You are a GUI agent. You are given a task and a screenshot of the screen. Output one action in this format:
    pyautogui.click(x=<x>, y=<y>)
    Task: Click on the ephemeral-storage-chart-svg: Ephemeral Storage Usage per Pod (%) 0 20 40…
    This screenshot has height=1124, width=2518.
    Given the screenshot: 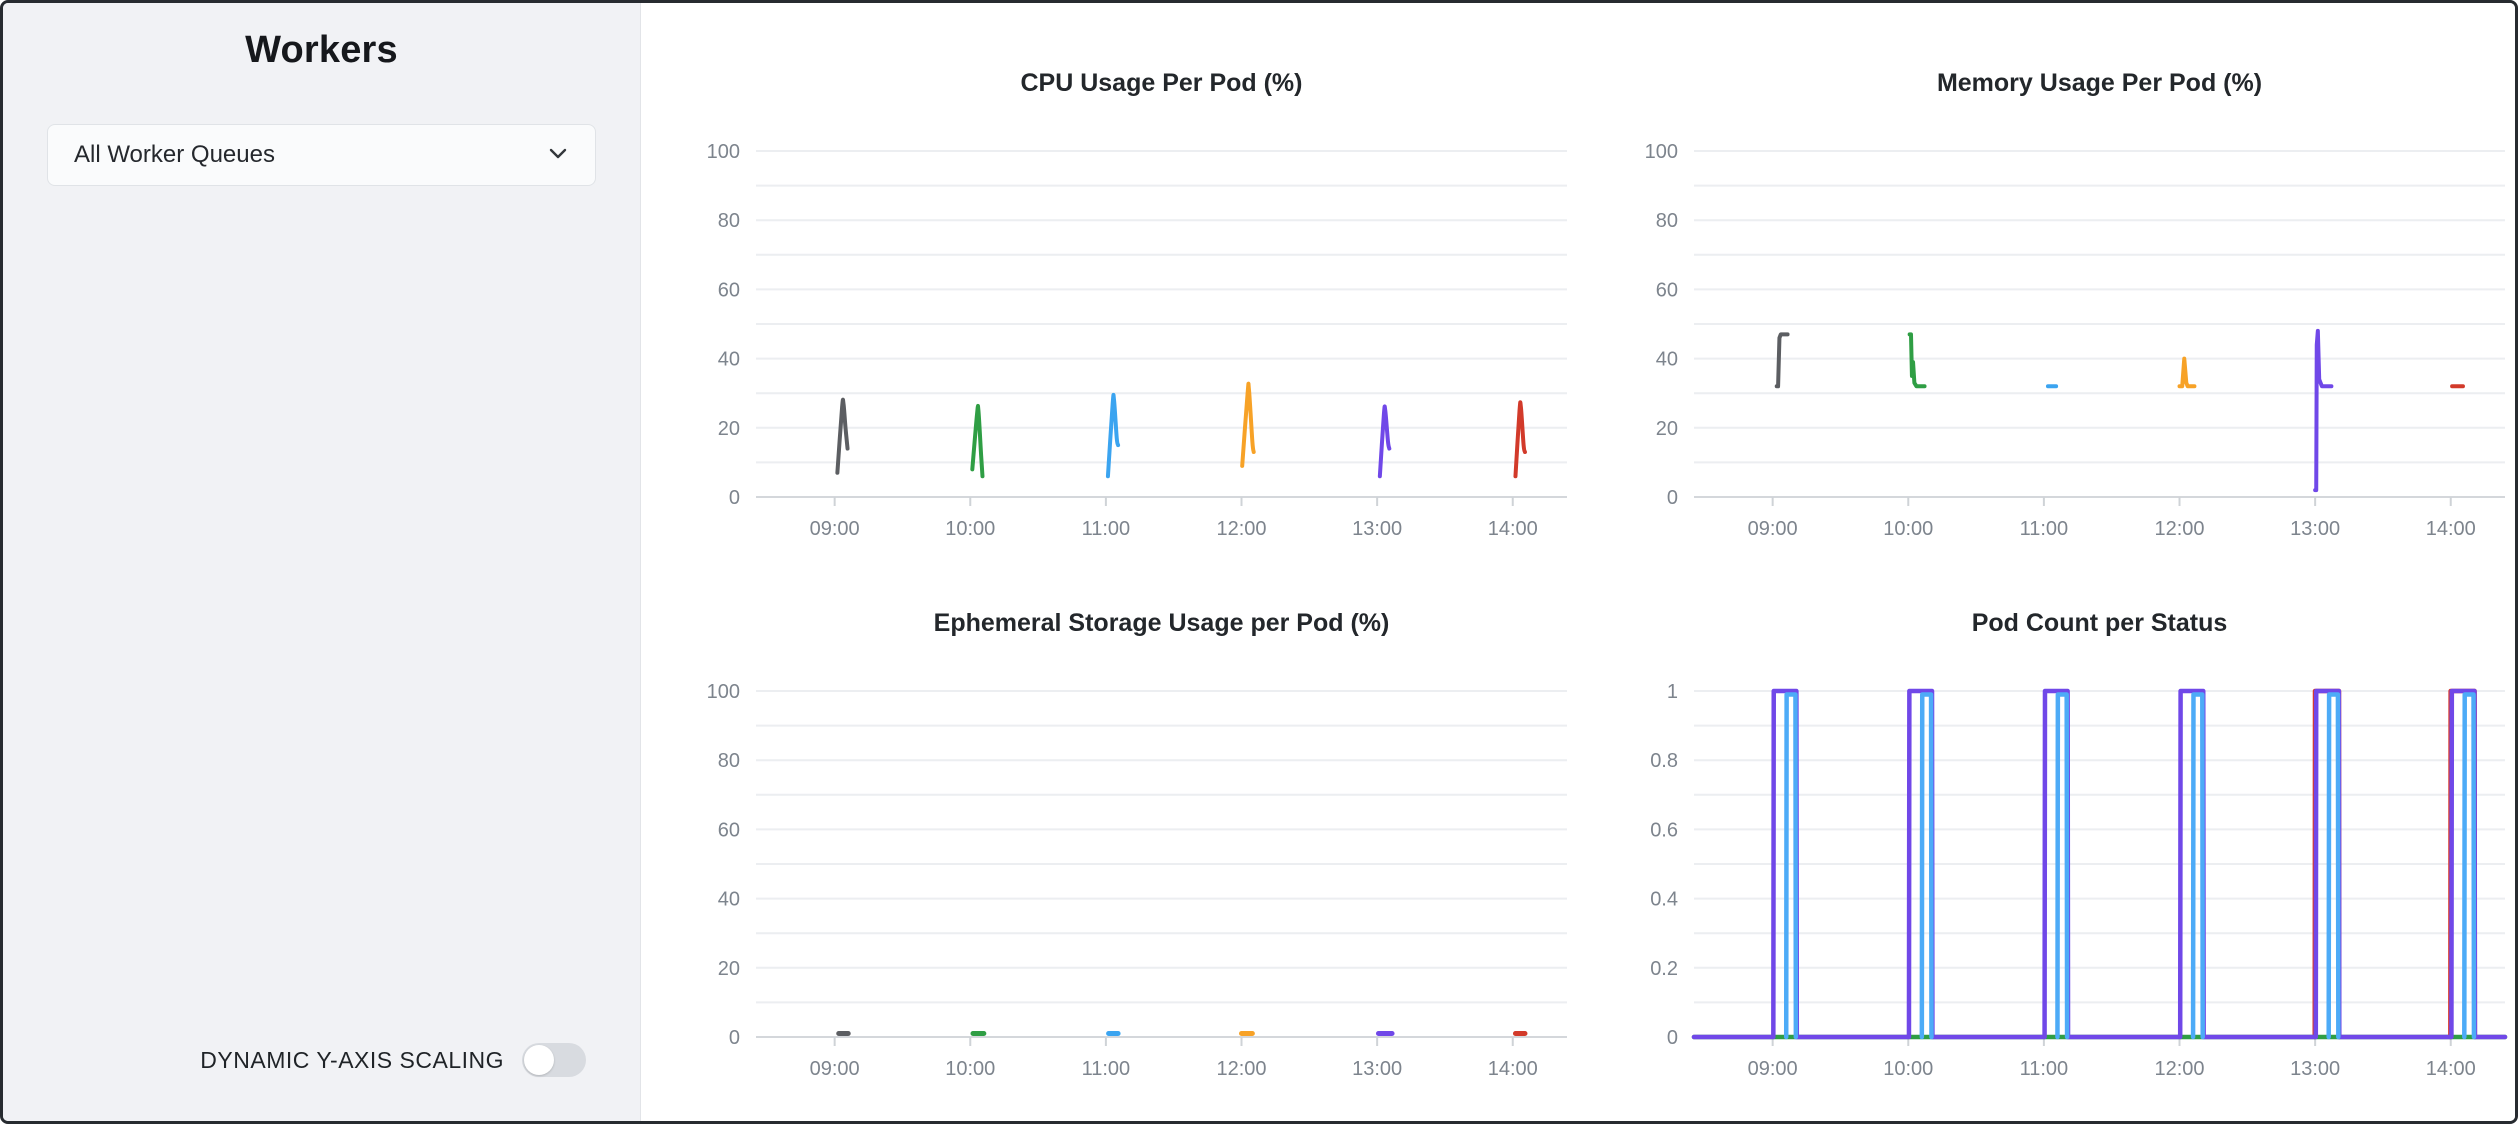 What is the action you would take?
    pyautogui.click(x=1137, y=844)
    